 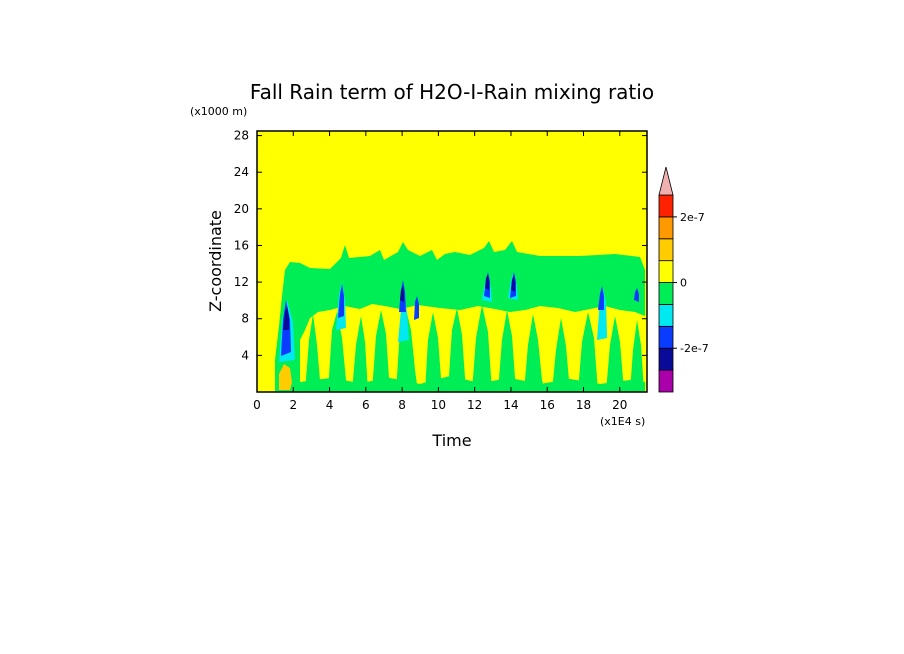 What do you see at coordinates (245, 355) in the screenshot?
I see `y-tick-label: 4` at bounding box center [245, 355].